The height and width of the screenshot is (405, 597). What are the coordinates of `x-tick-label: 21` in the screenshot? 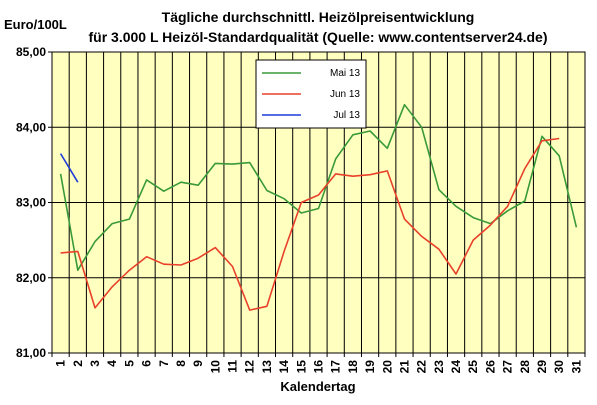 It's located at (404, 367).